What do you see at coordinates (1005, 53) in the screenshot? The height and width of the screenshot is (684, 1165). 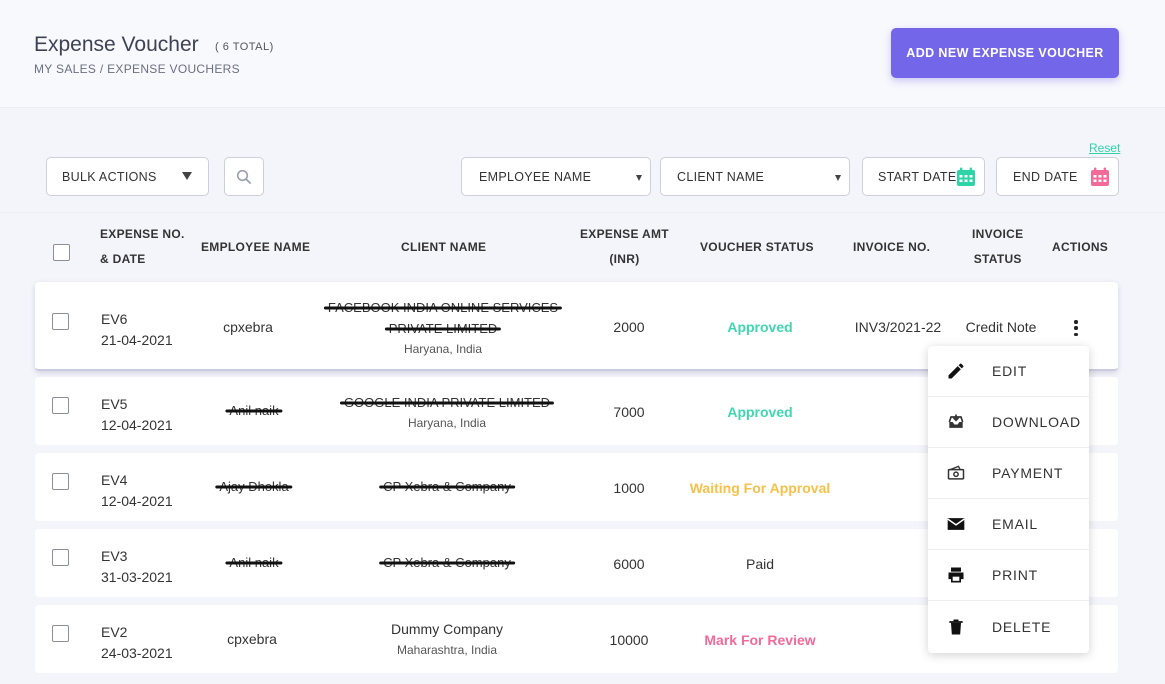 I see `add-expense-voucher-button: ADD NEW EXPENSE VOUCHER` at bounding box center [1005, 53].